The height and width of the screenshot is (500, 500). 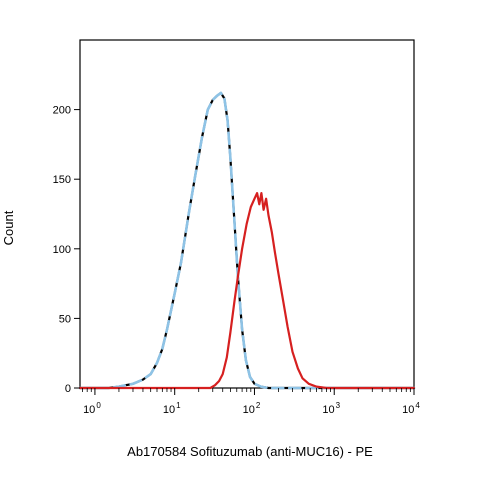 I want to click on y-axis: 0 50 100 150 200, so click(x=66, y=250).